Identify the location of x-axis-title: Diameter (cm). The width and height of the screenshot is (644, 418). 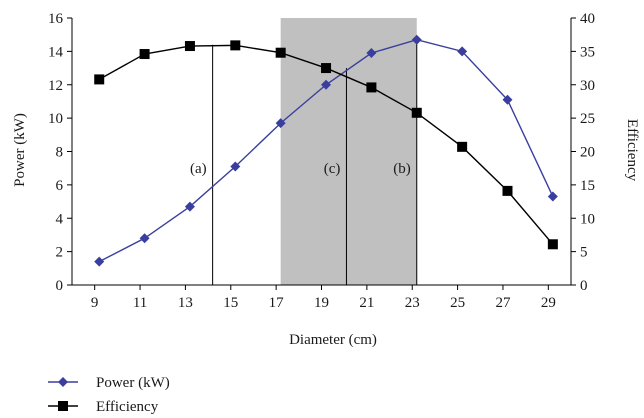
(333, 340).